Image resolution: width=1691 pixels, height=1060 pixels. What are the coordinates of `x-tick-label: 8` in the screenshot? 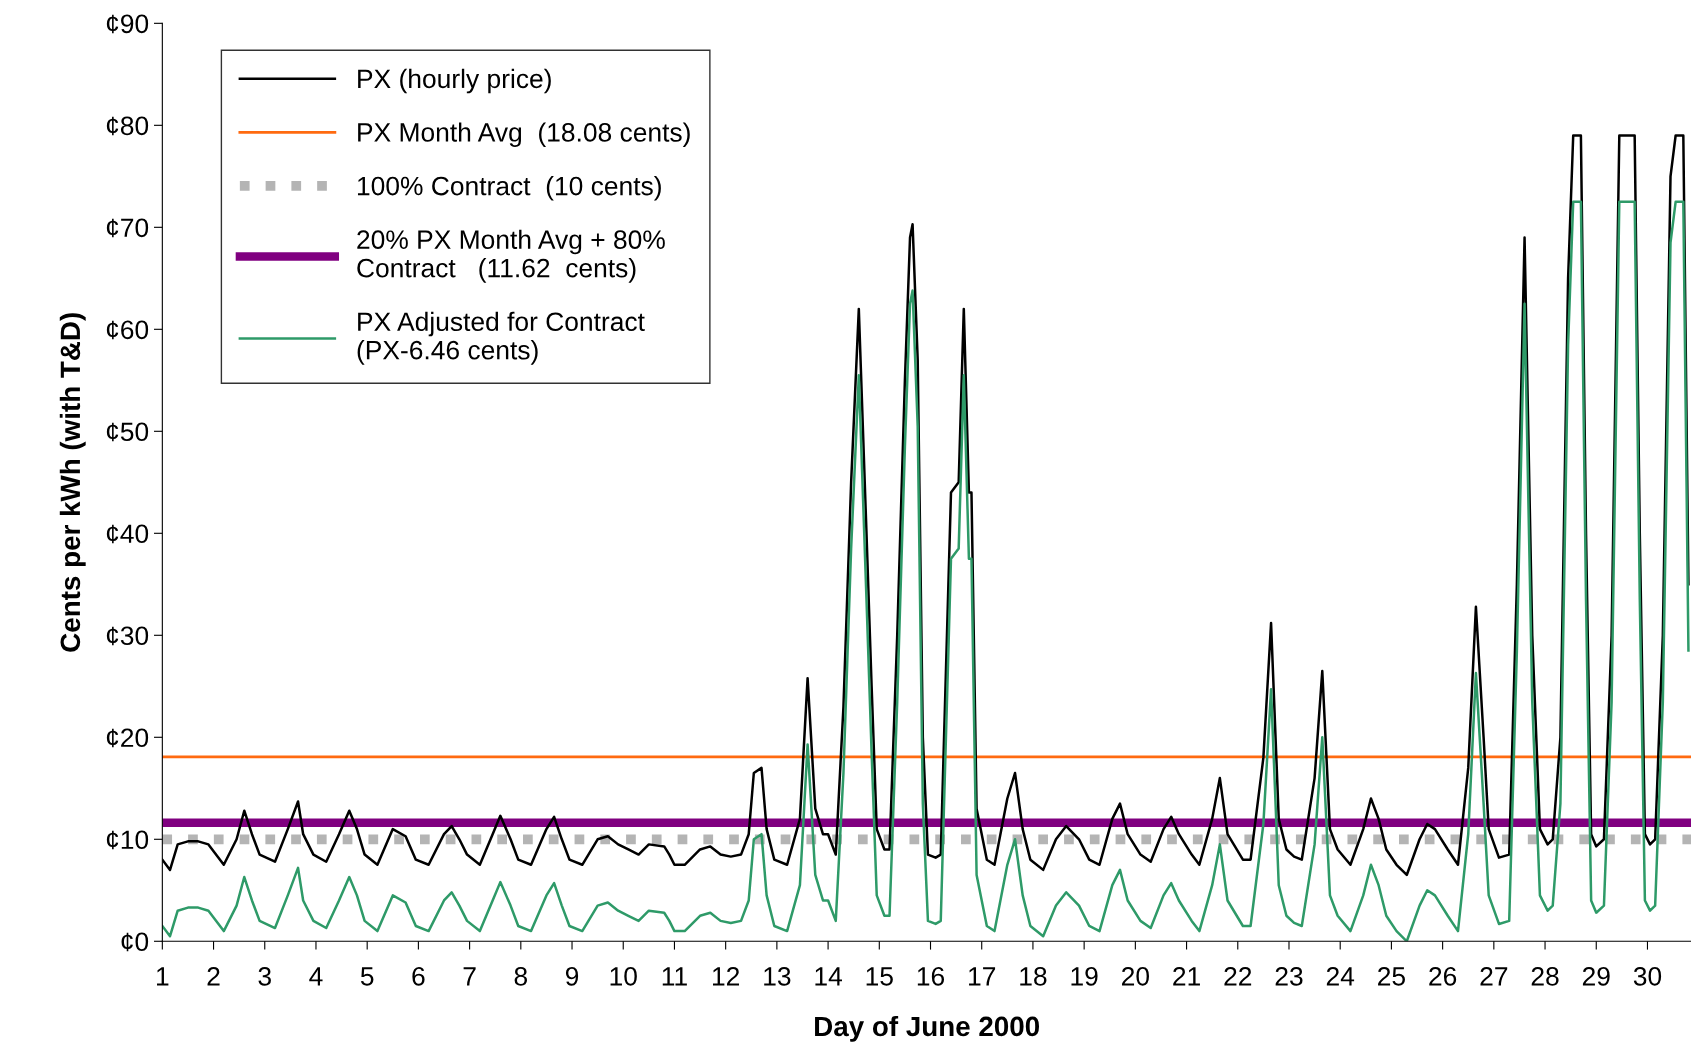 It's located at (521, 976).